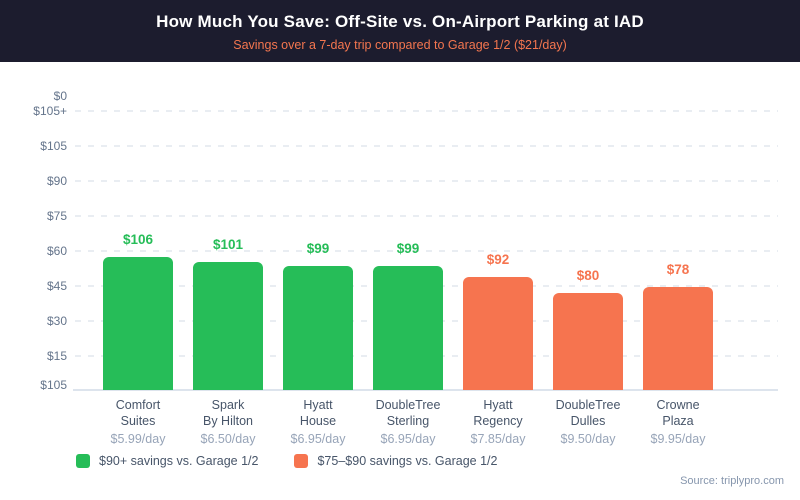 This screenshot has width=800, height=500. What do you see at coordinates (425, 390) in the screenshot?
I see `x-axis-baseline` at bounding box center [425, 390].